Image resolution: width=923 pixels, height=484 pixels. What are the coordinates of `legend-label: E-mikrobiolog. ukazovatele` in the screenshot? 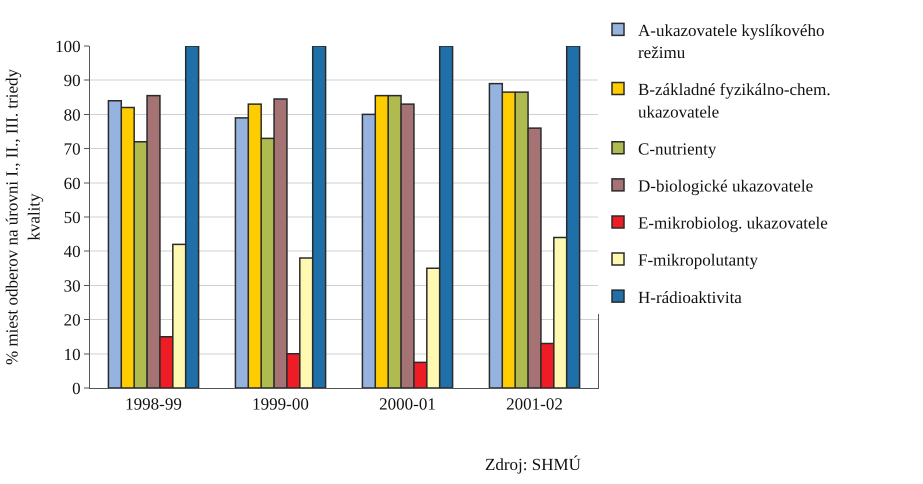 It's located at (733, 223).